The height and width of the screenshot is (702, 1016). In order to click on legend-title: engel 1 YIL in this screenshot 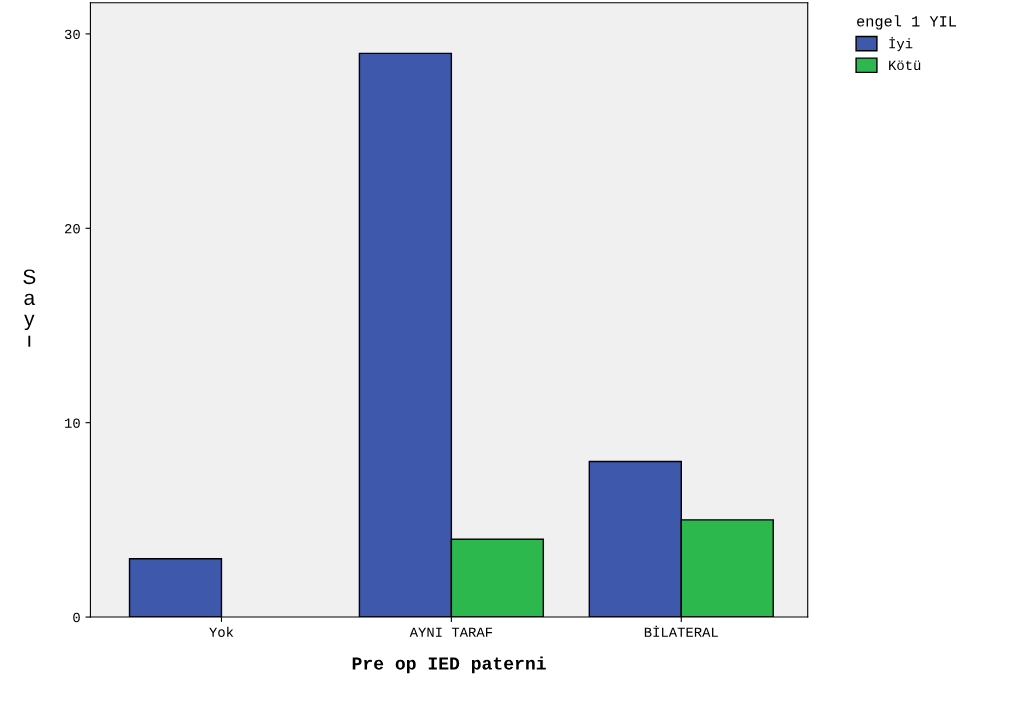, I will do `click(906, 22)`.